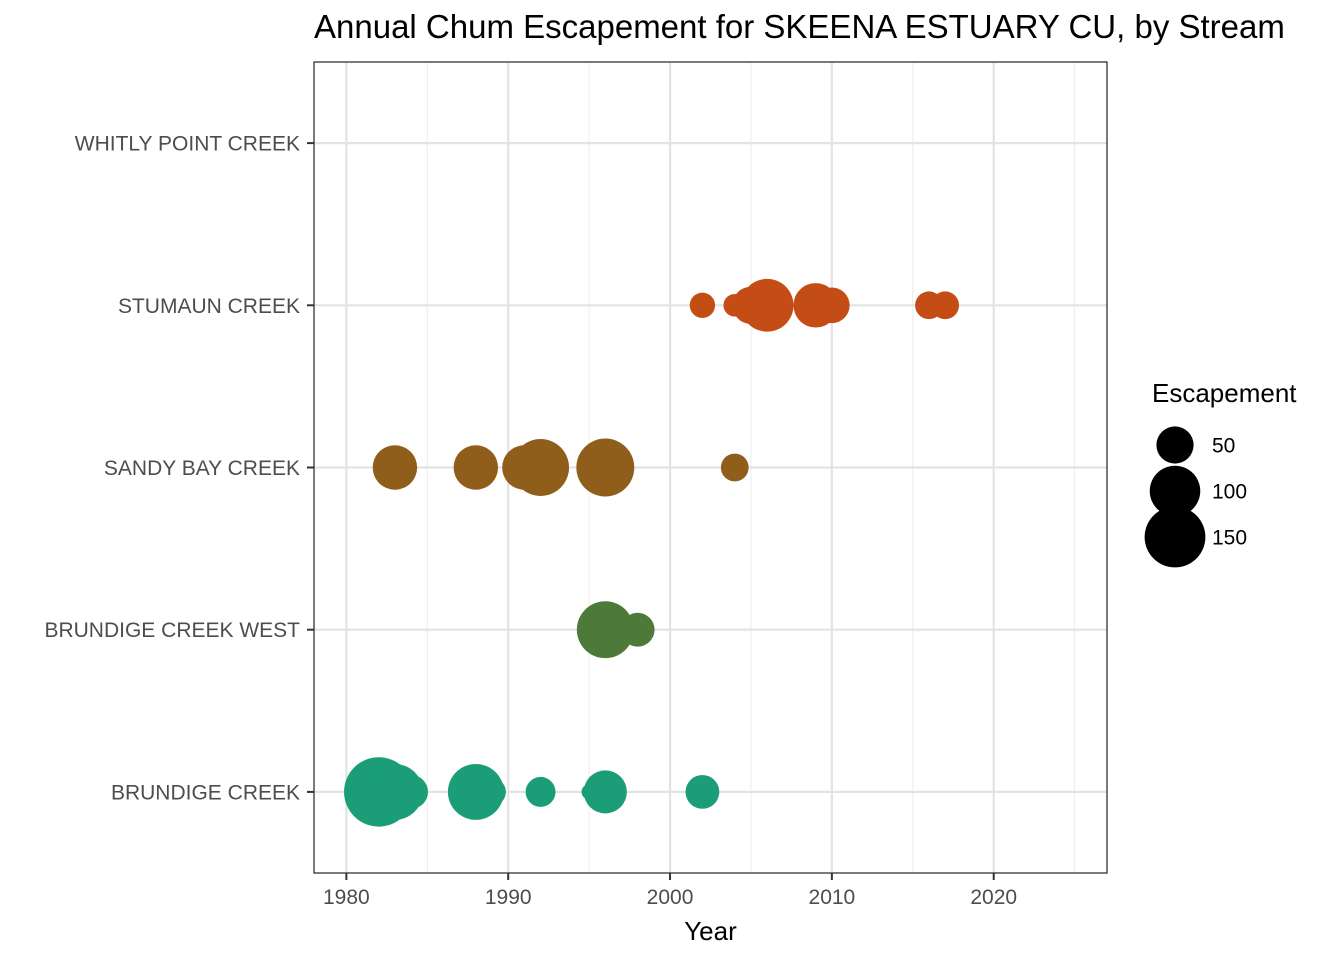 The height and width of the screenshot is (960, 1344). What do you see at coordinates (993, 897) in the screenshot?
I see `x-tick-label: 2020` at bounding box center [993, 897].